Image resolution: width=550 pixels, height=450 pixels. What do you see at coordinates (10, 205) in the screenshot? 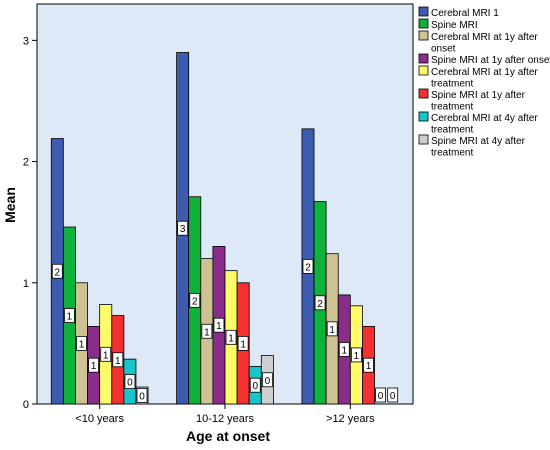
I see `y-axis-title: Mean` at bounding box center [10, 205].